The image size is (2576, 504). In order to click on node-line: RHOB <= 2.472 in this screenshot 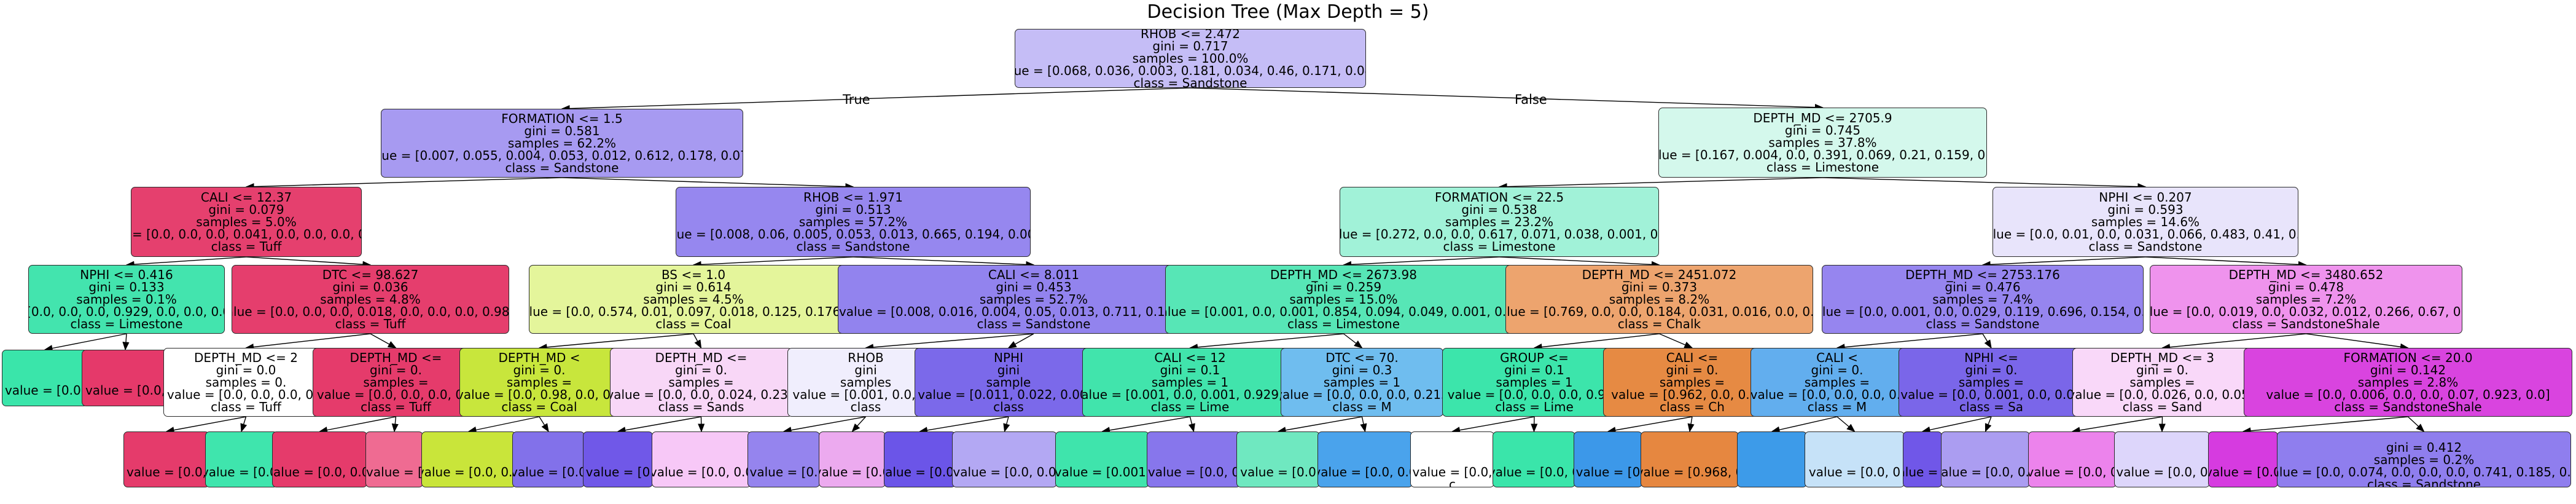, I will do `click(1190, 35)`.